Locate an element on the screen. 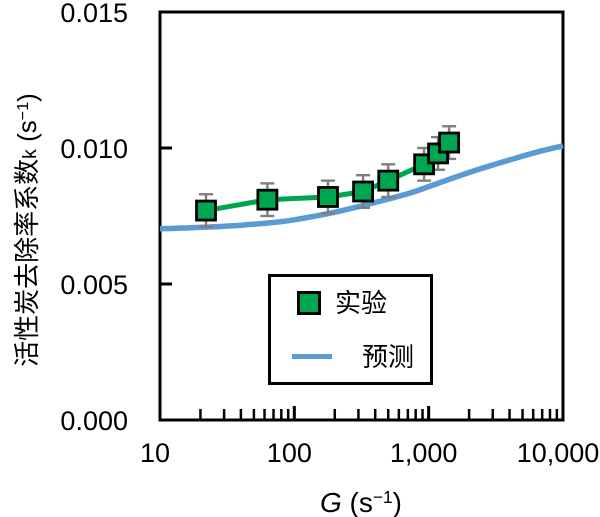  x-tick-label: 100 is located at coordinates (289, 453).